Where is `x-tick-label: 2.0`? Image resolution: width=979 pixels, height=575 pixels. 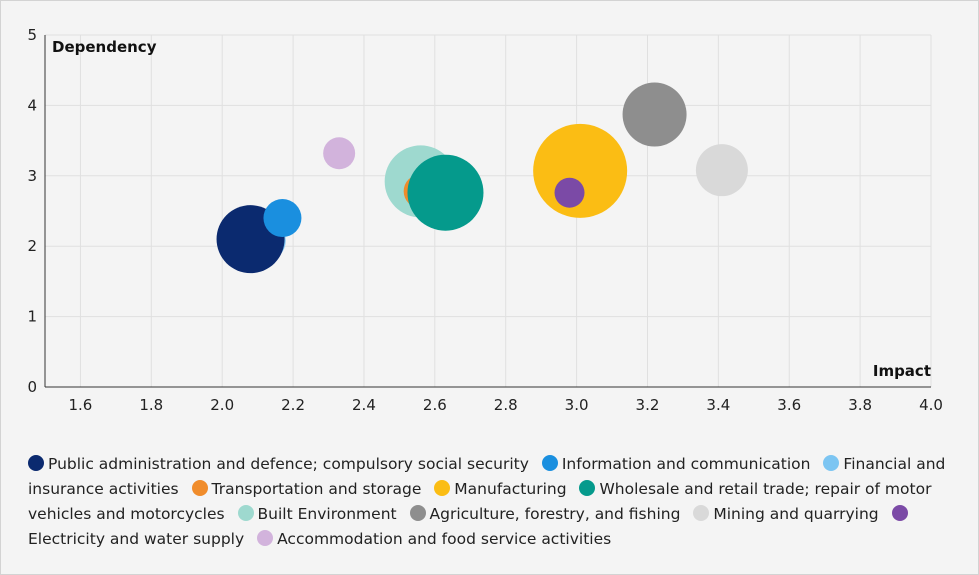
x-tick-label: 2.0 is located at coordinates (222, 405).